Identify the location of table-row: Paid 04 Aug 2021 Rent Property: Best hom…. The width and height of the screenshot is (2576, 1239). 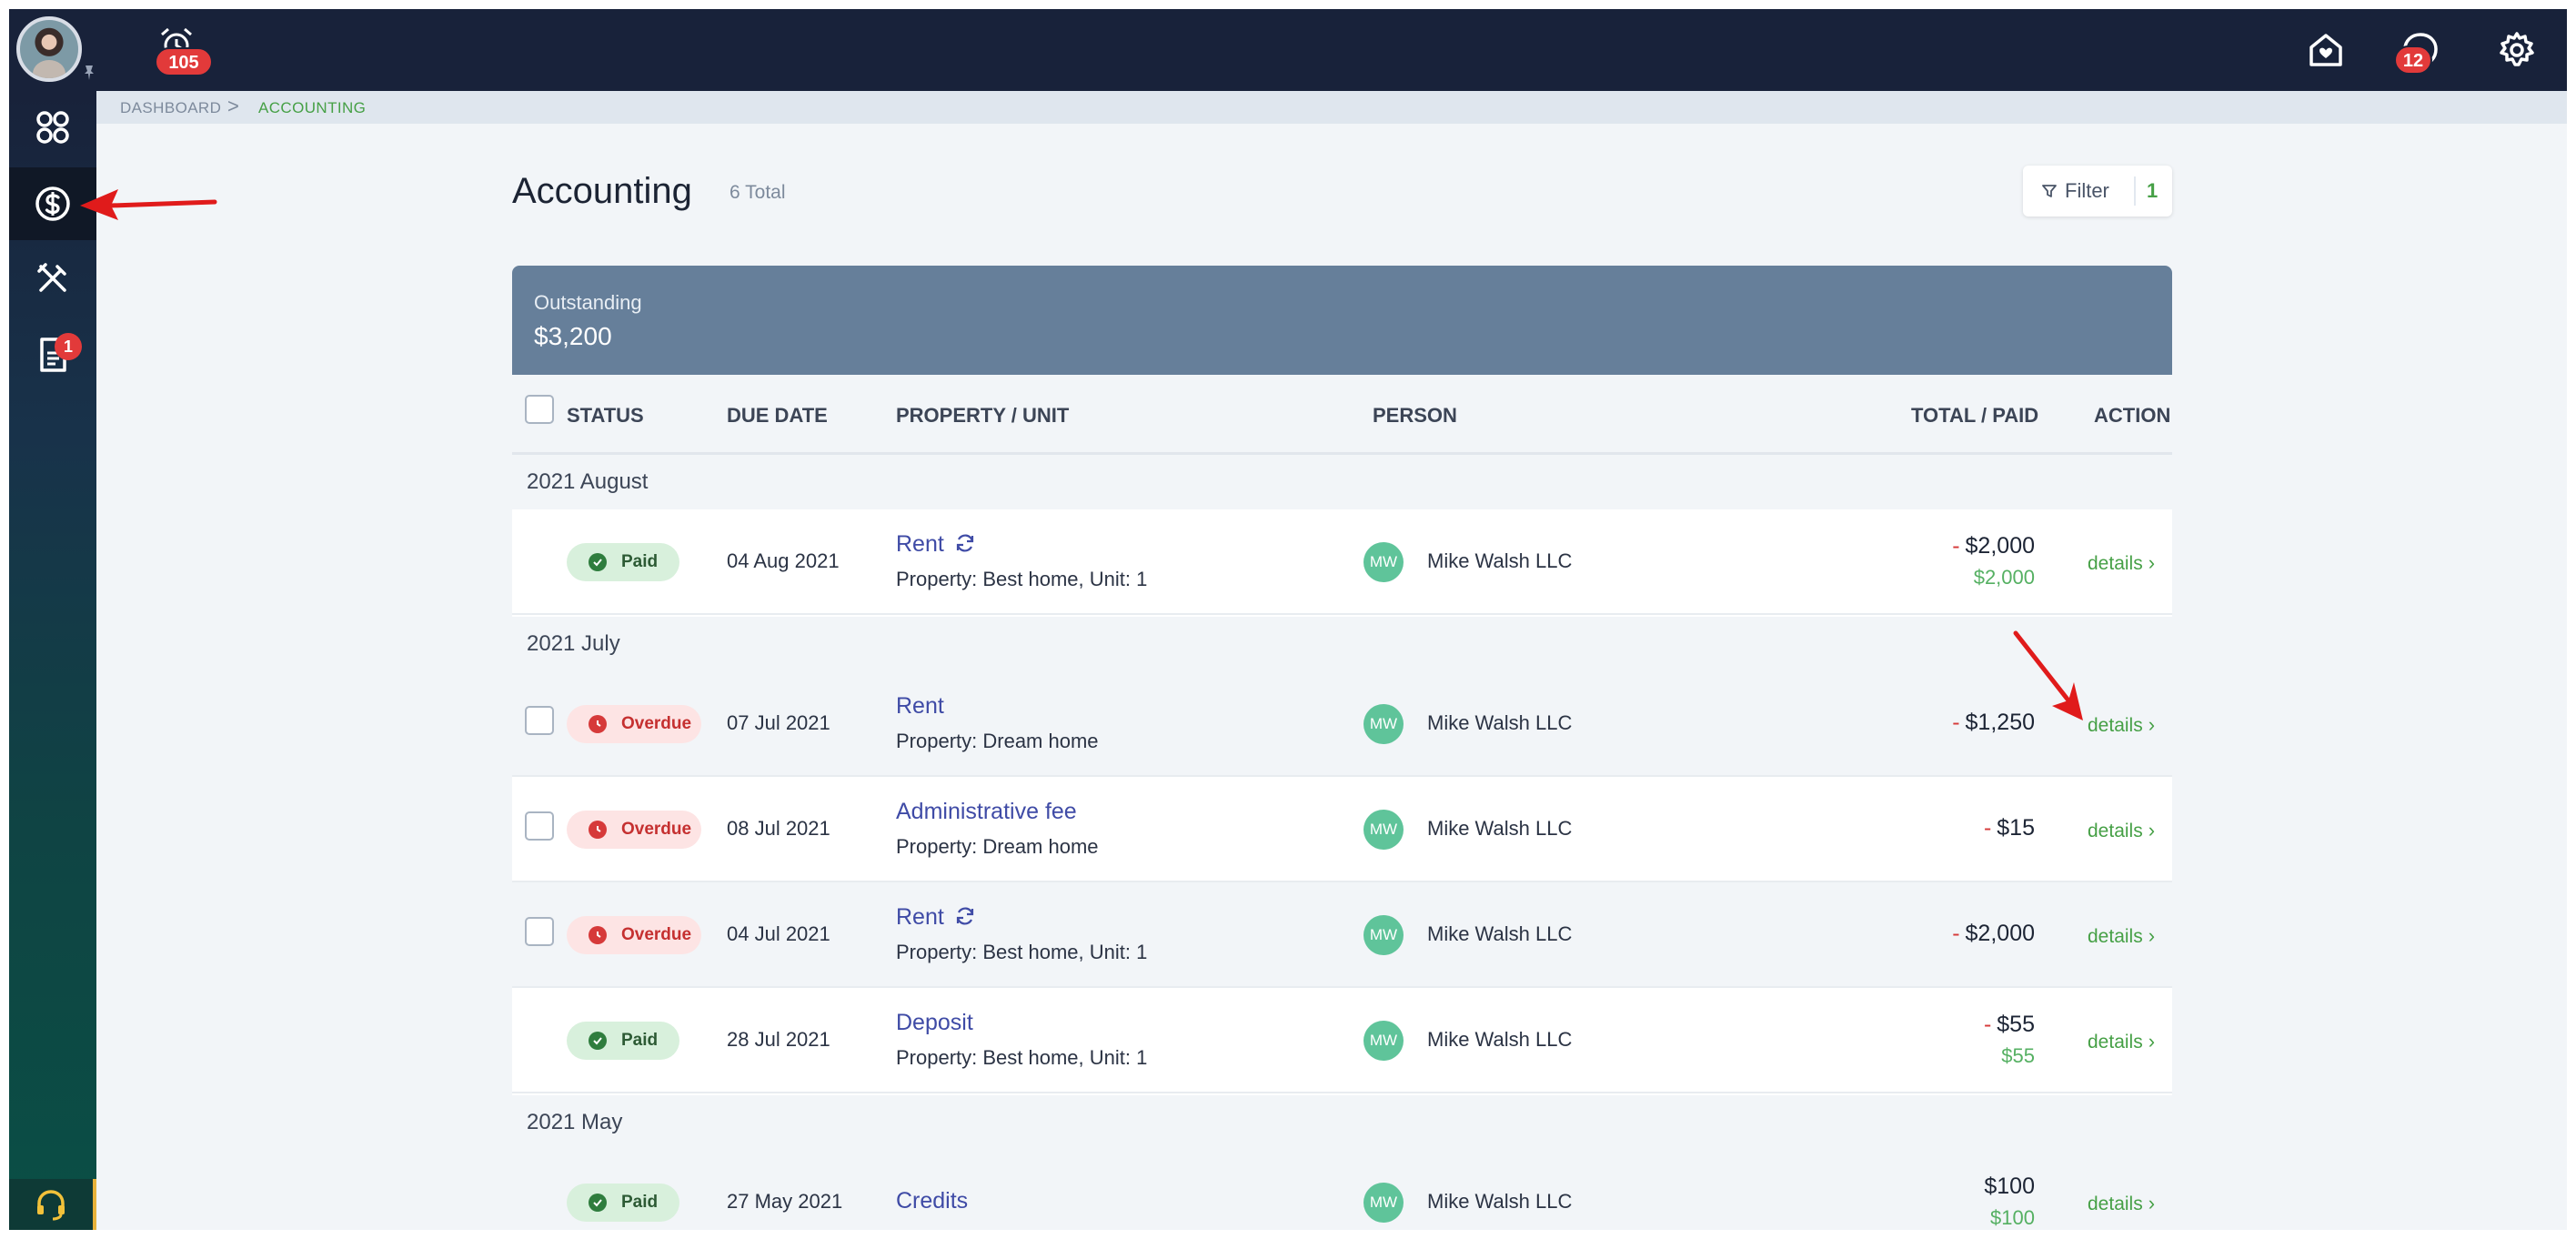
(1342, 562).